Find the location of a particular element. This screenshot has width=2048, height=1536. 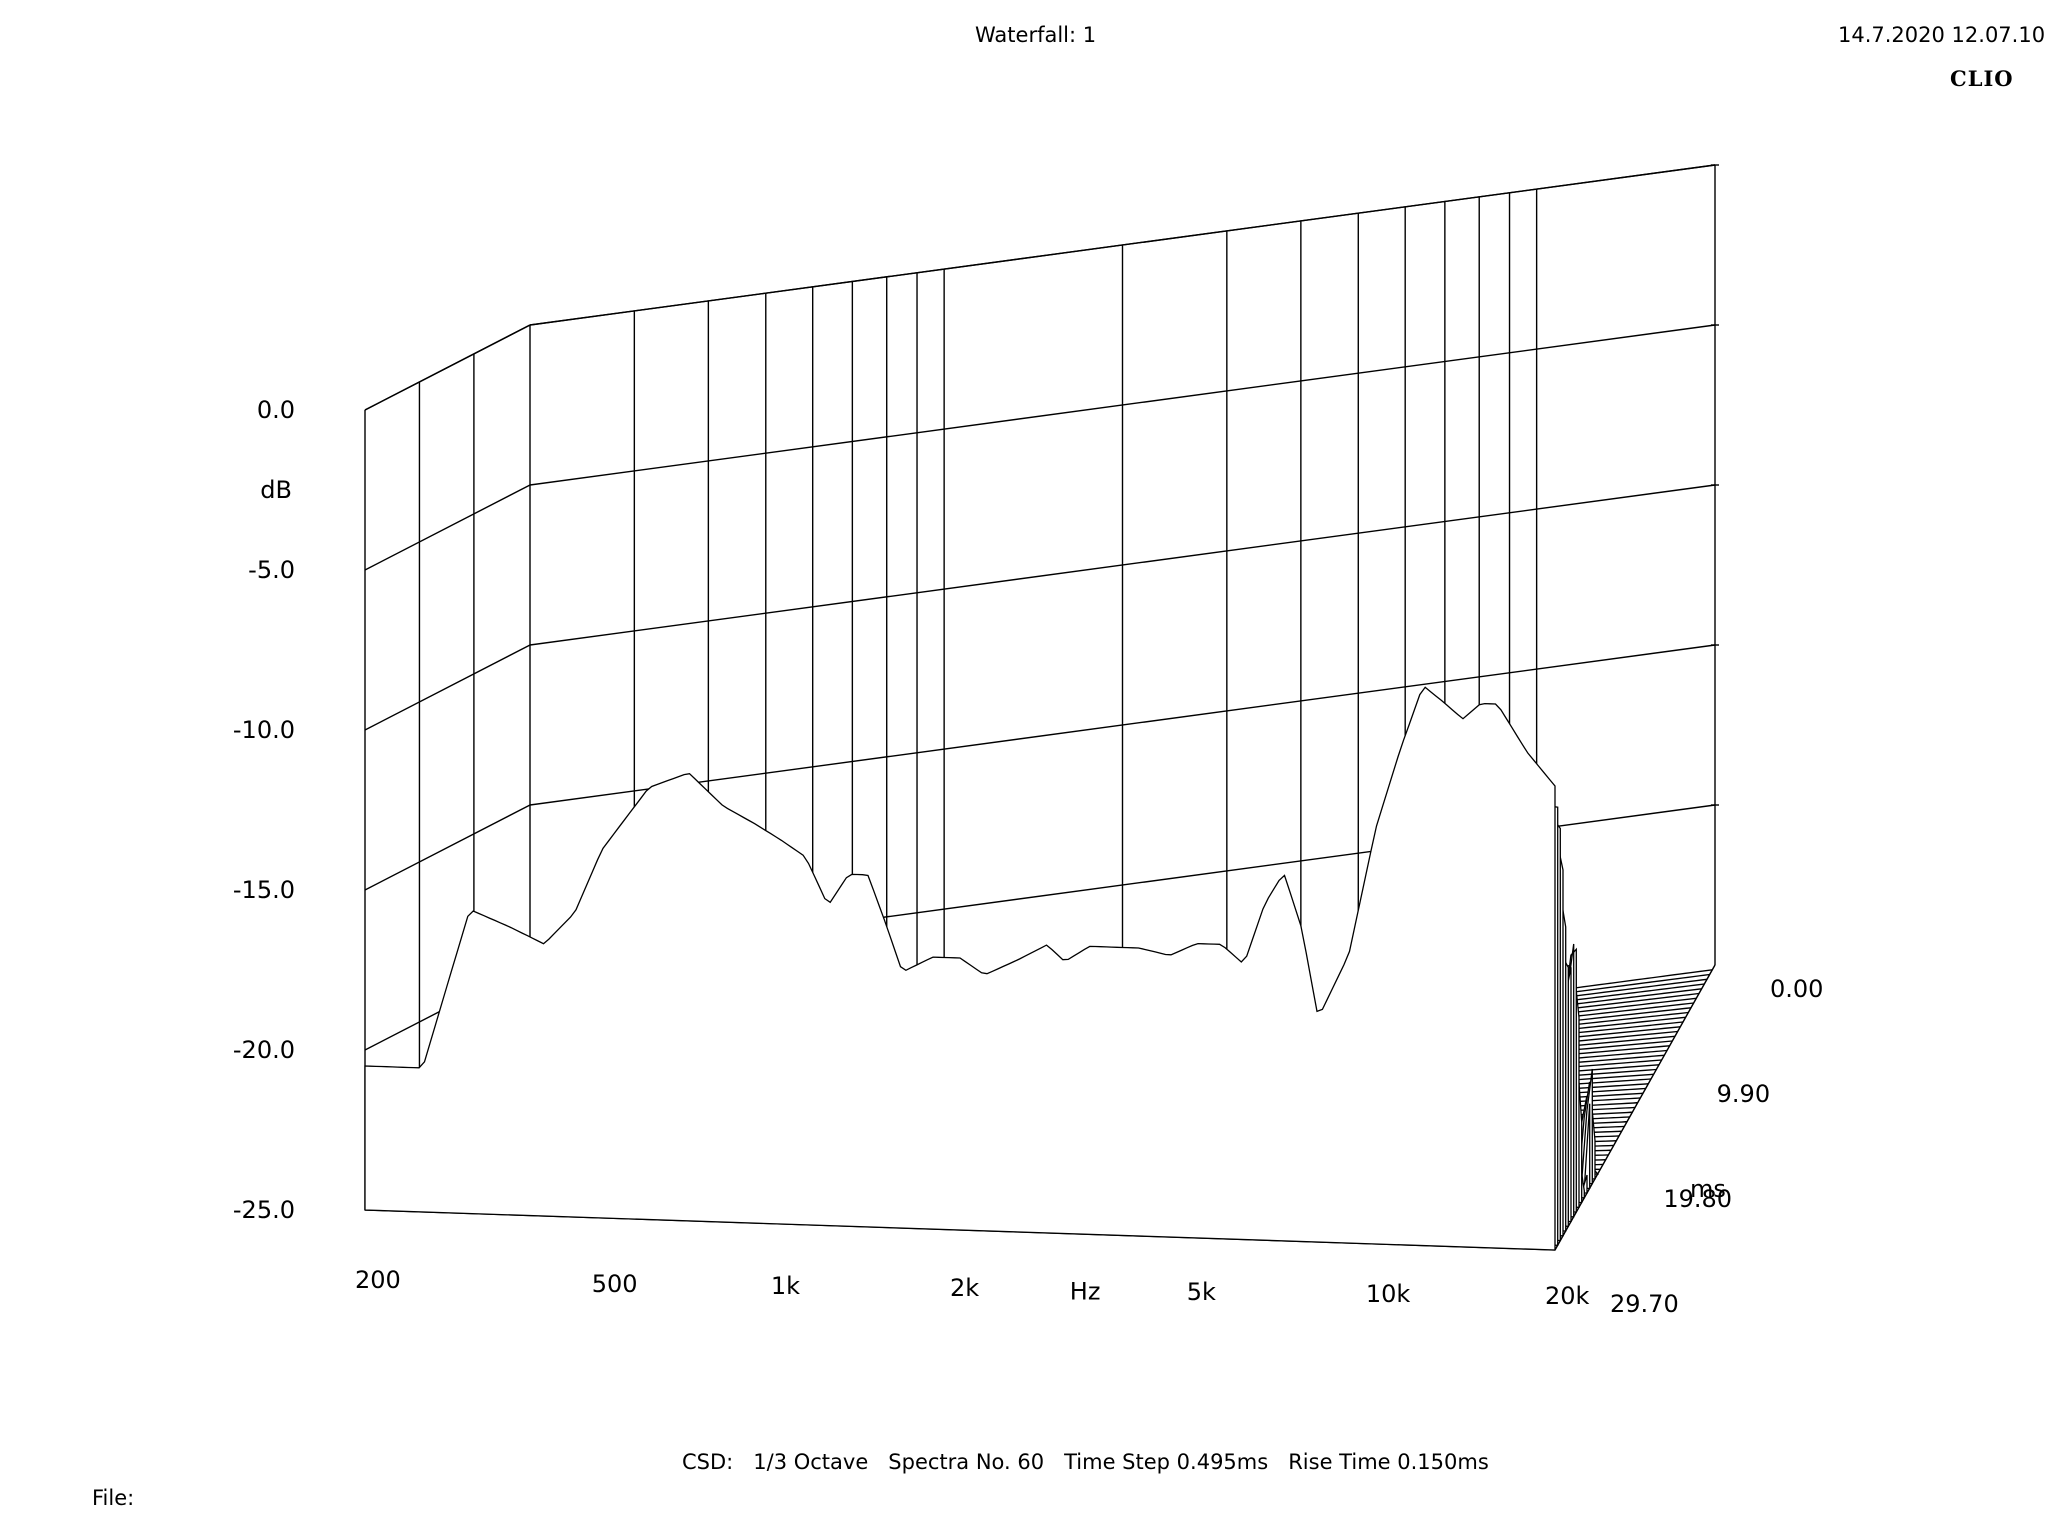

z-tick-label: 19.80 is located at coordinates (1697, 1199).